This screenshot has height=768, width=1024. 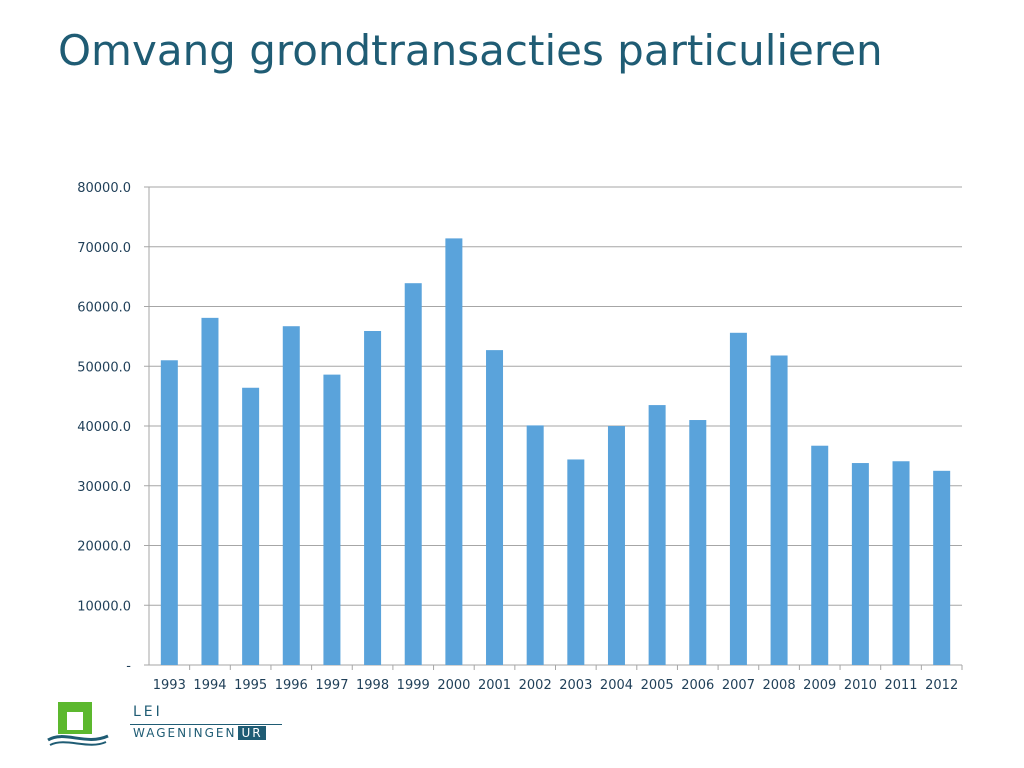 I want to click on y-tick-label: 60000.0, so click(x=104, y=308).